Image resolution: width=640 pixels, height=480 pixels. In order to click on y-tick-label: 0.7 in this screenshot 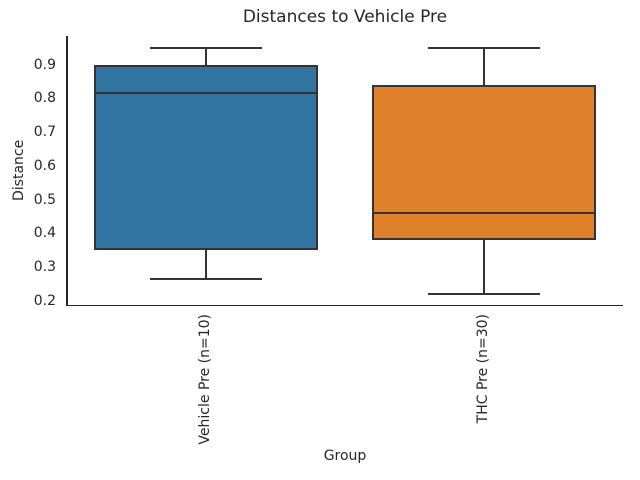, I will do `click(44, 132)`.